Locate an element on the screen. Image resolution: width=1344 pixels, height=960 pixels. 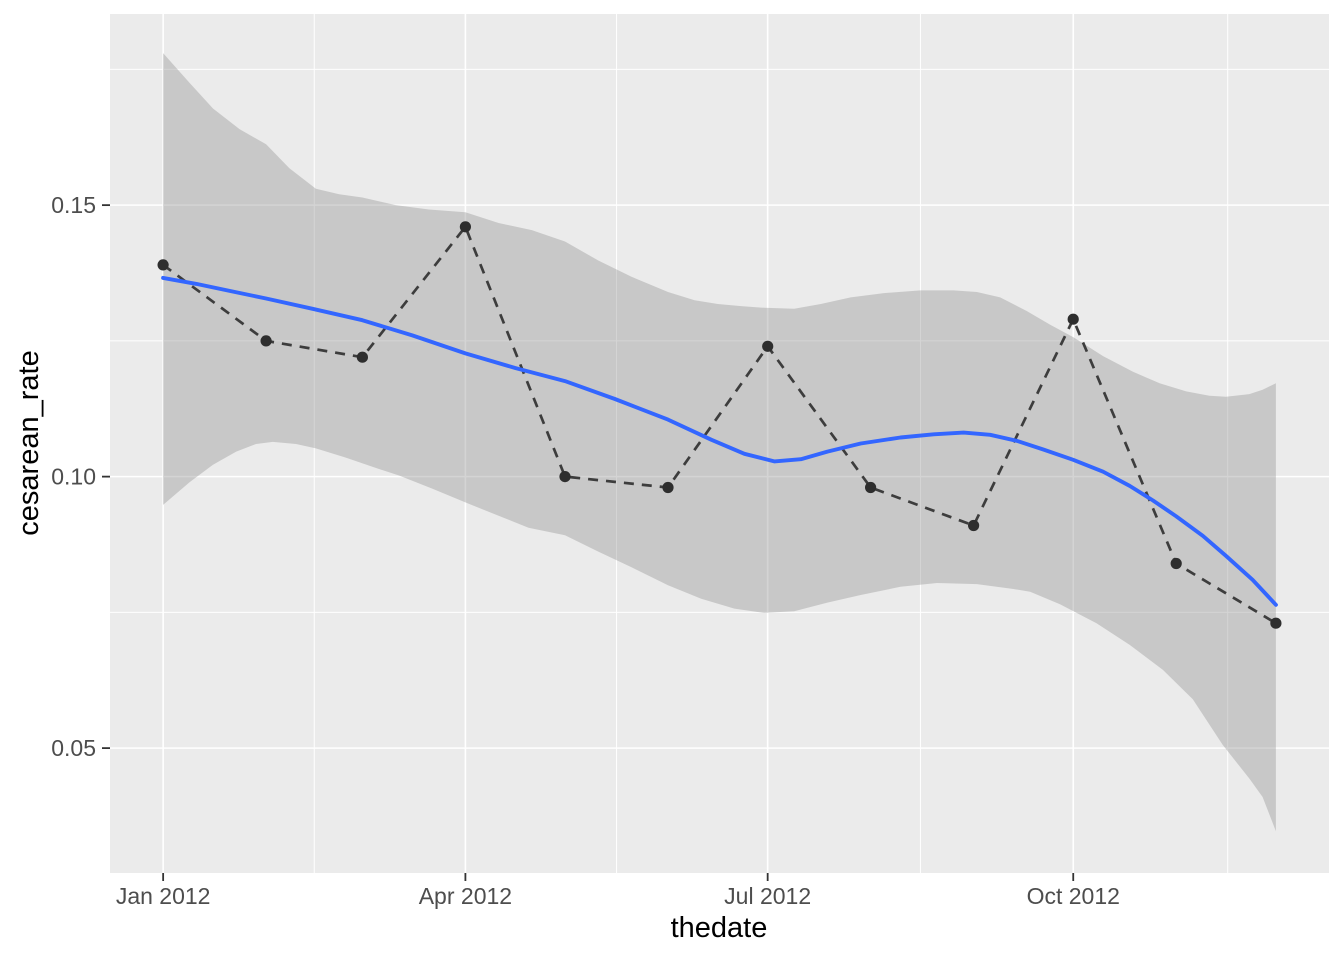
y-tick-label: 0.05 is located at coordinates (73, 748).